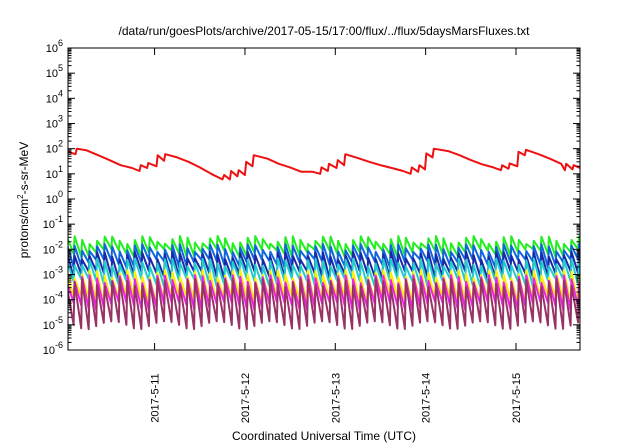 This screenshot has width=640, height=448. What do you see at coordinates (517, 398) in the screenshot?
I see `x-tick-label: 2017-5-15` at bounding box center [517, 398].